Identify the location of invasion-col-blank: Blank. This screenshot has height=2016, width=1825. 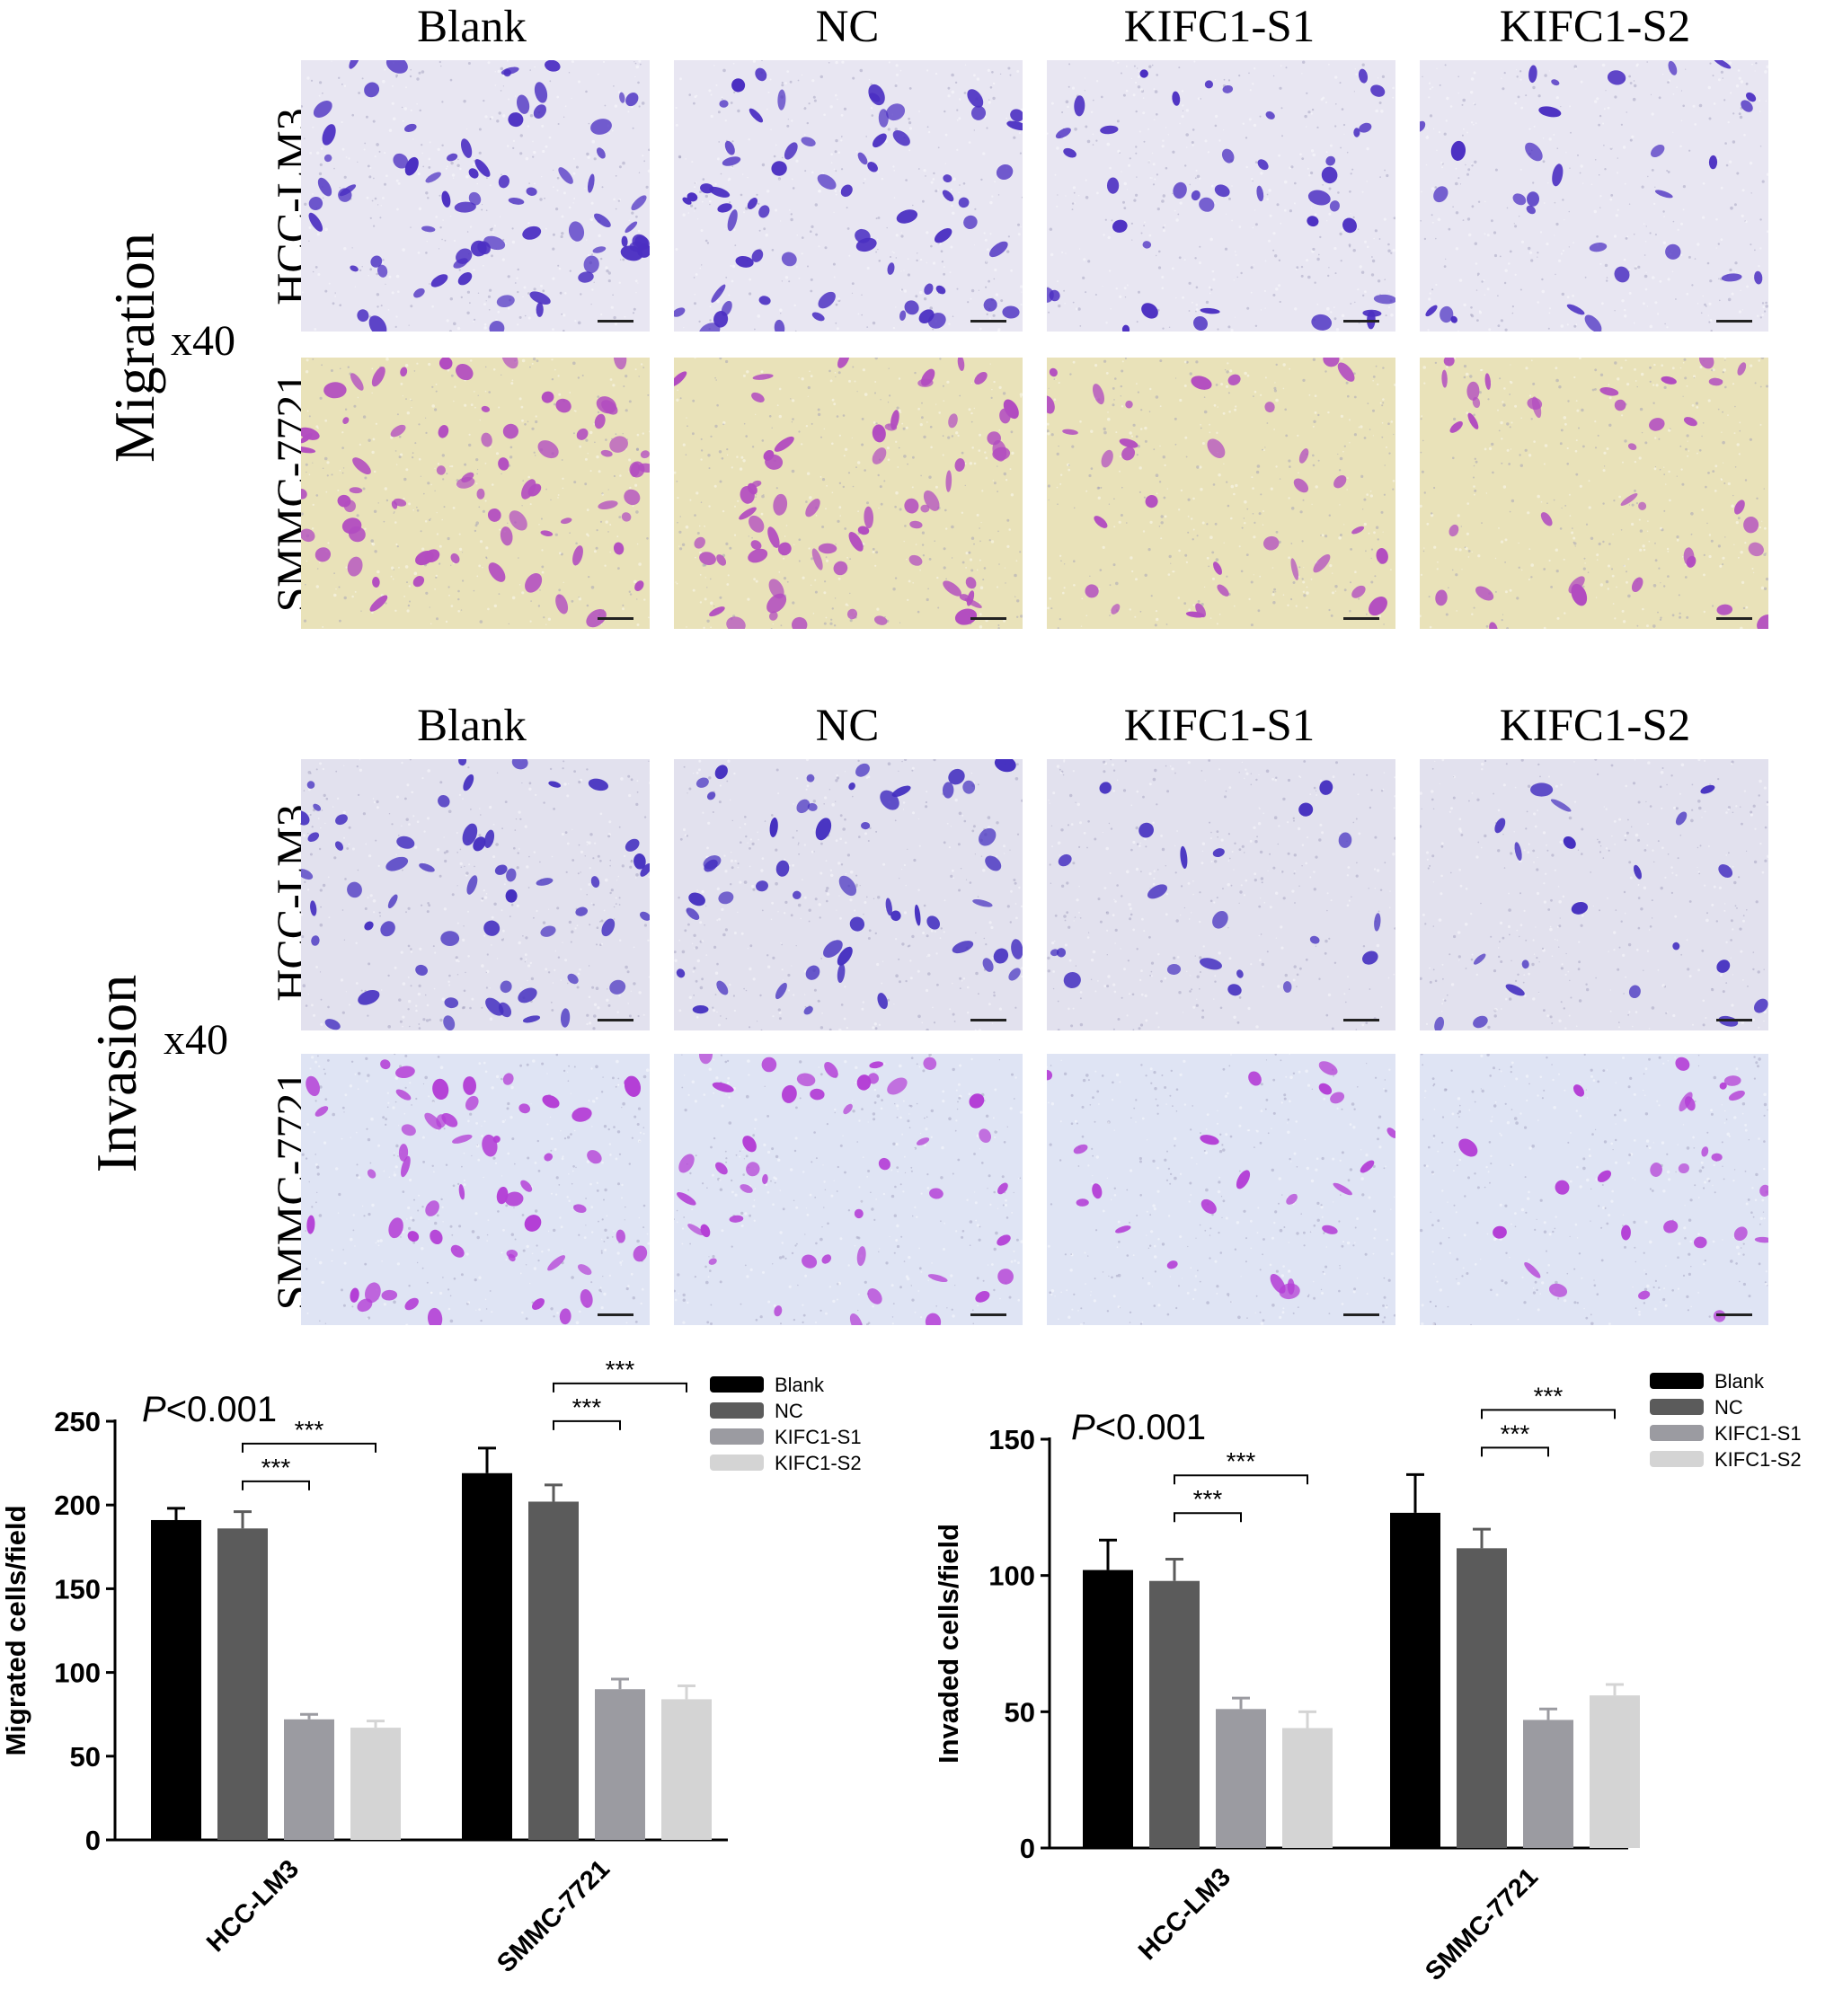
(472, 726).